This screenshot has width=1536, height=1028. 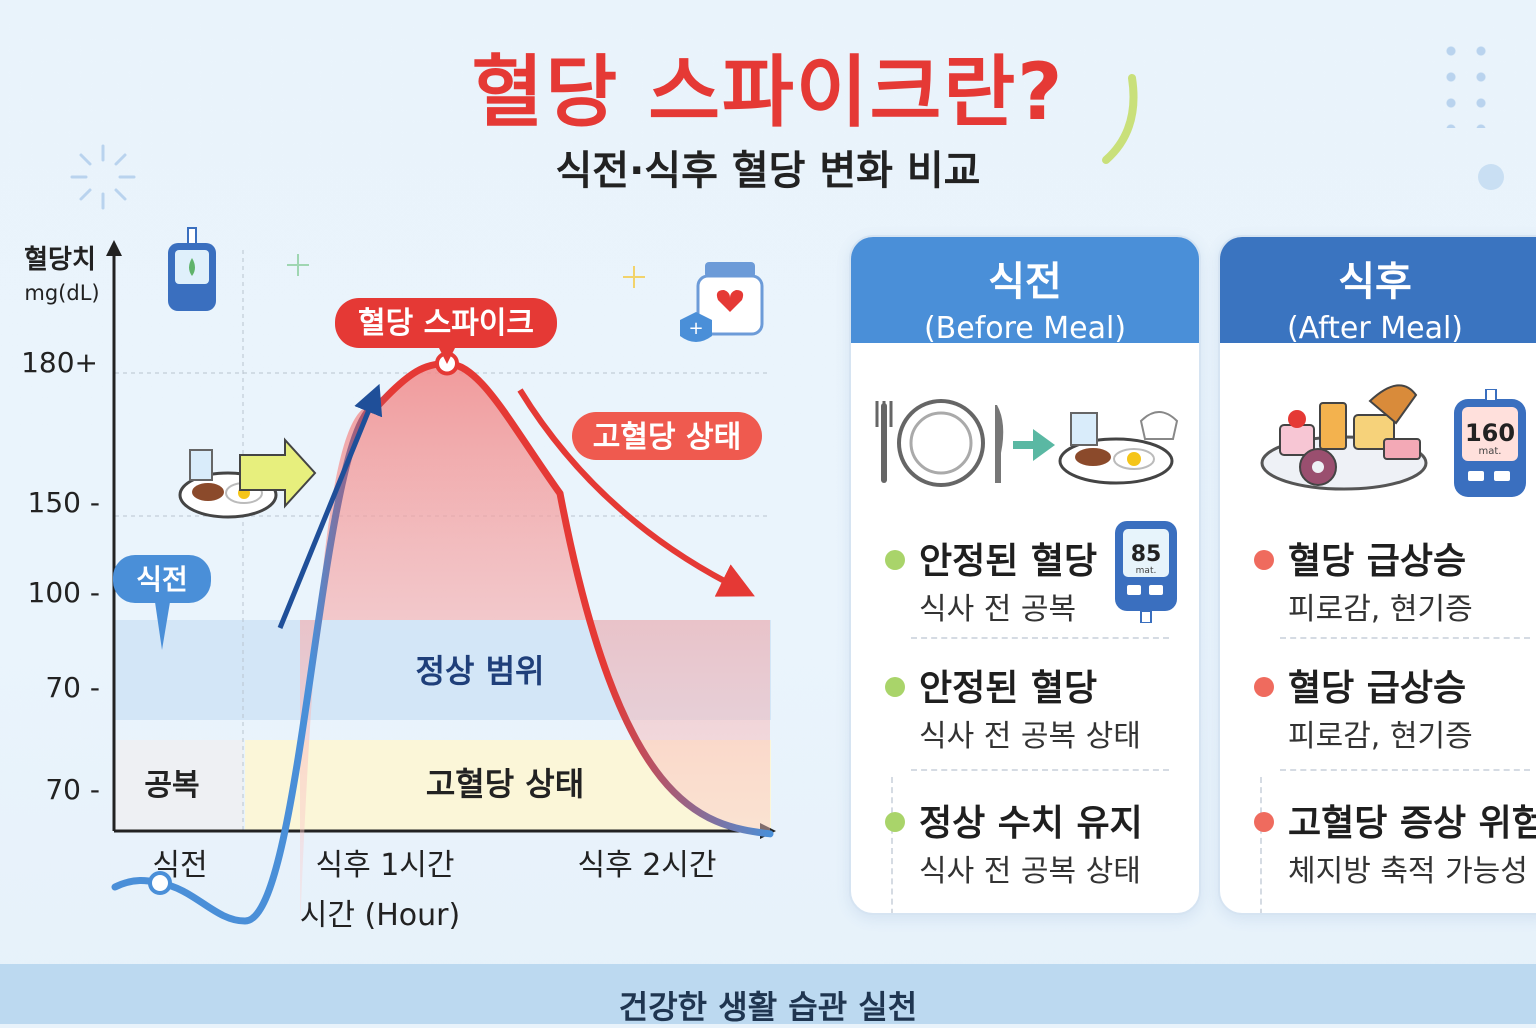 I want to click on y-tick-label: 100 -, so click(x=64, y=592).